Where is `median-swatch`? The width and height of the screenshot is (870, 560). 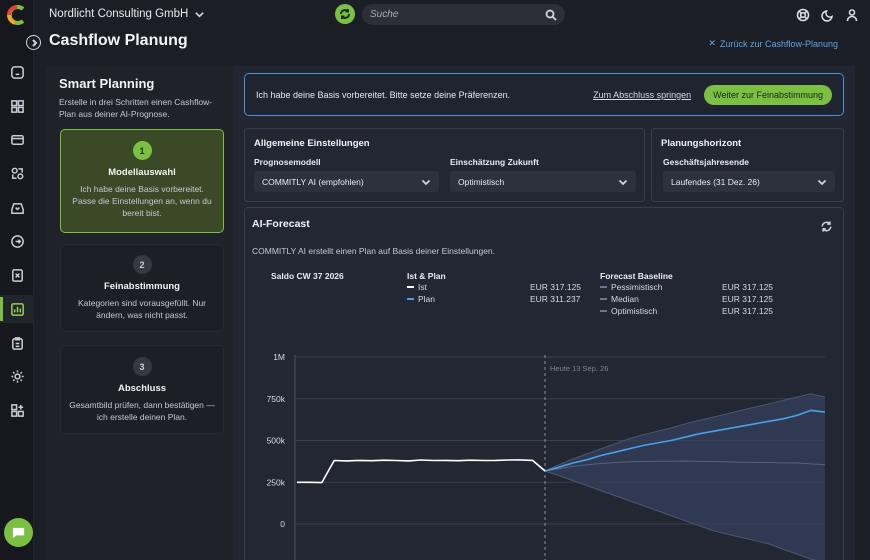
median-swatch is located at coordinates (603, 299).